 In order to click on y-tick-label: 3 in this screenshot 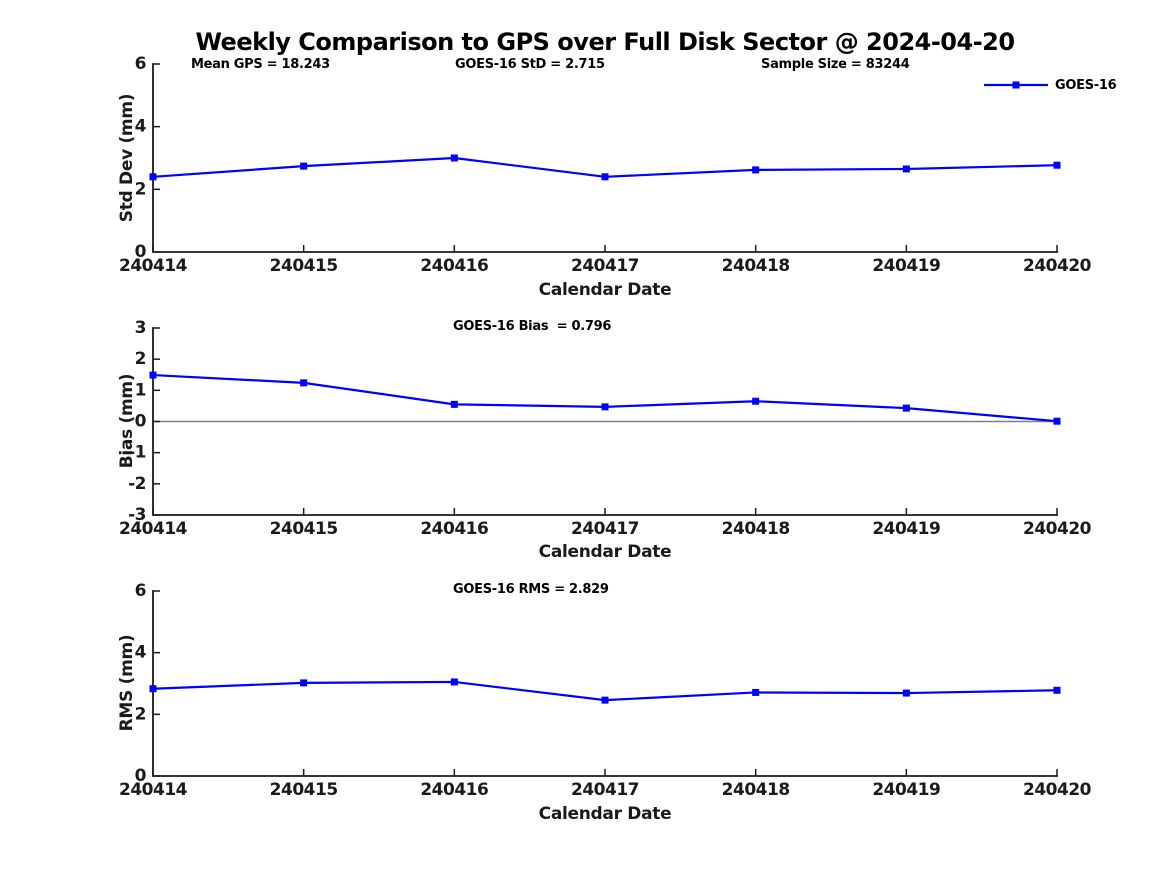, I will do `click(140, 328)`.